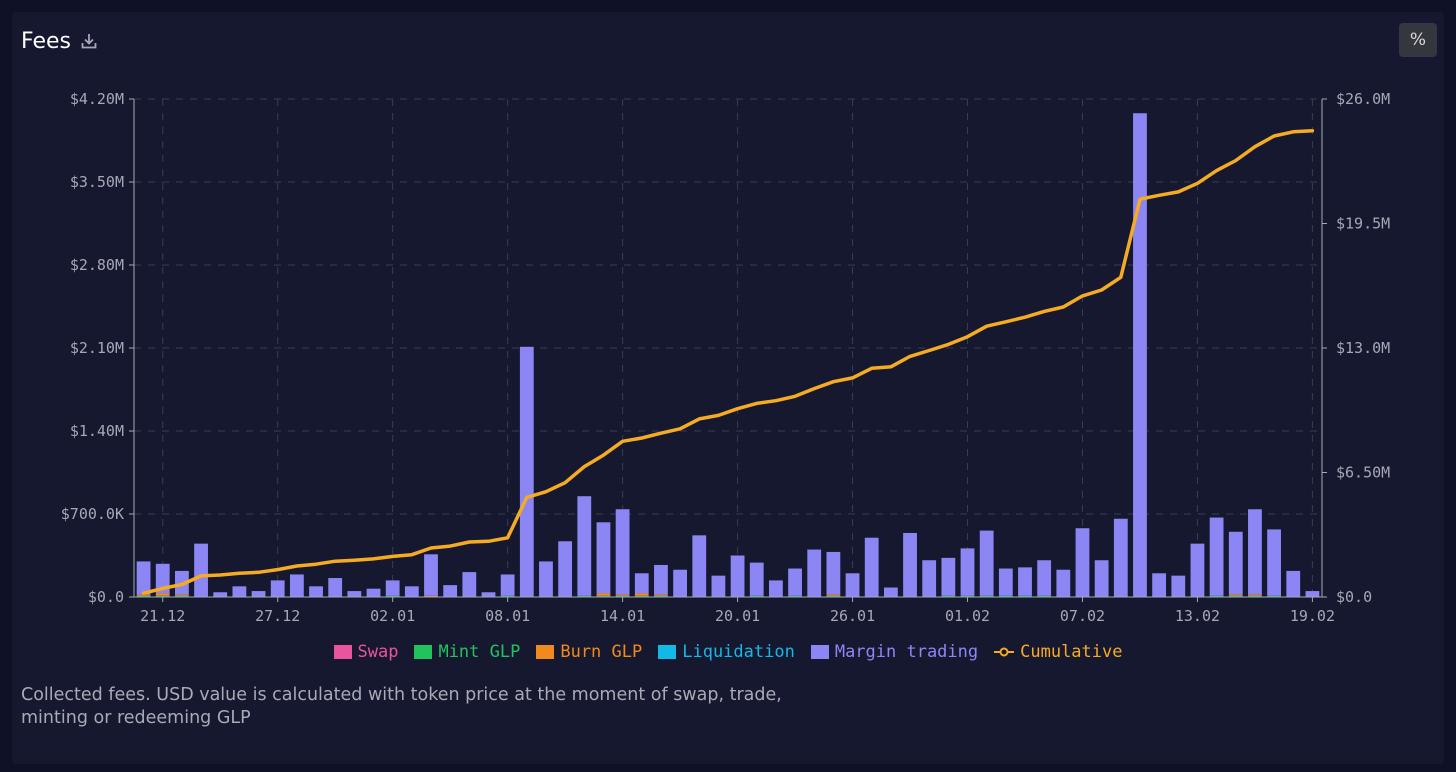  I want to click on burn-glp-swatch, so click(545, 652).